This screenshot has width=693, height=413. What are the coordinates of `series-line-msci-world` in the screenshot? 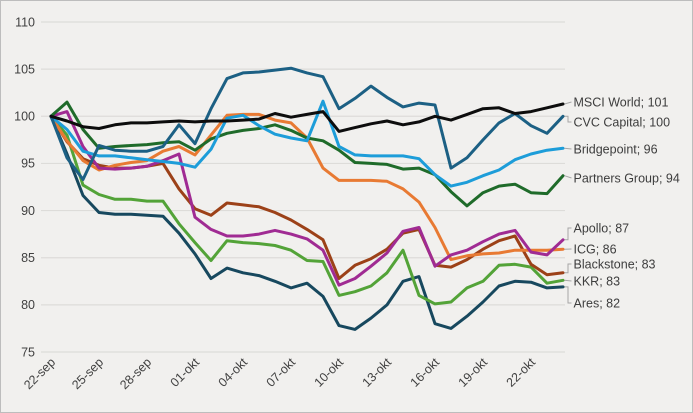 It's located at (307, 117).